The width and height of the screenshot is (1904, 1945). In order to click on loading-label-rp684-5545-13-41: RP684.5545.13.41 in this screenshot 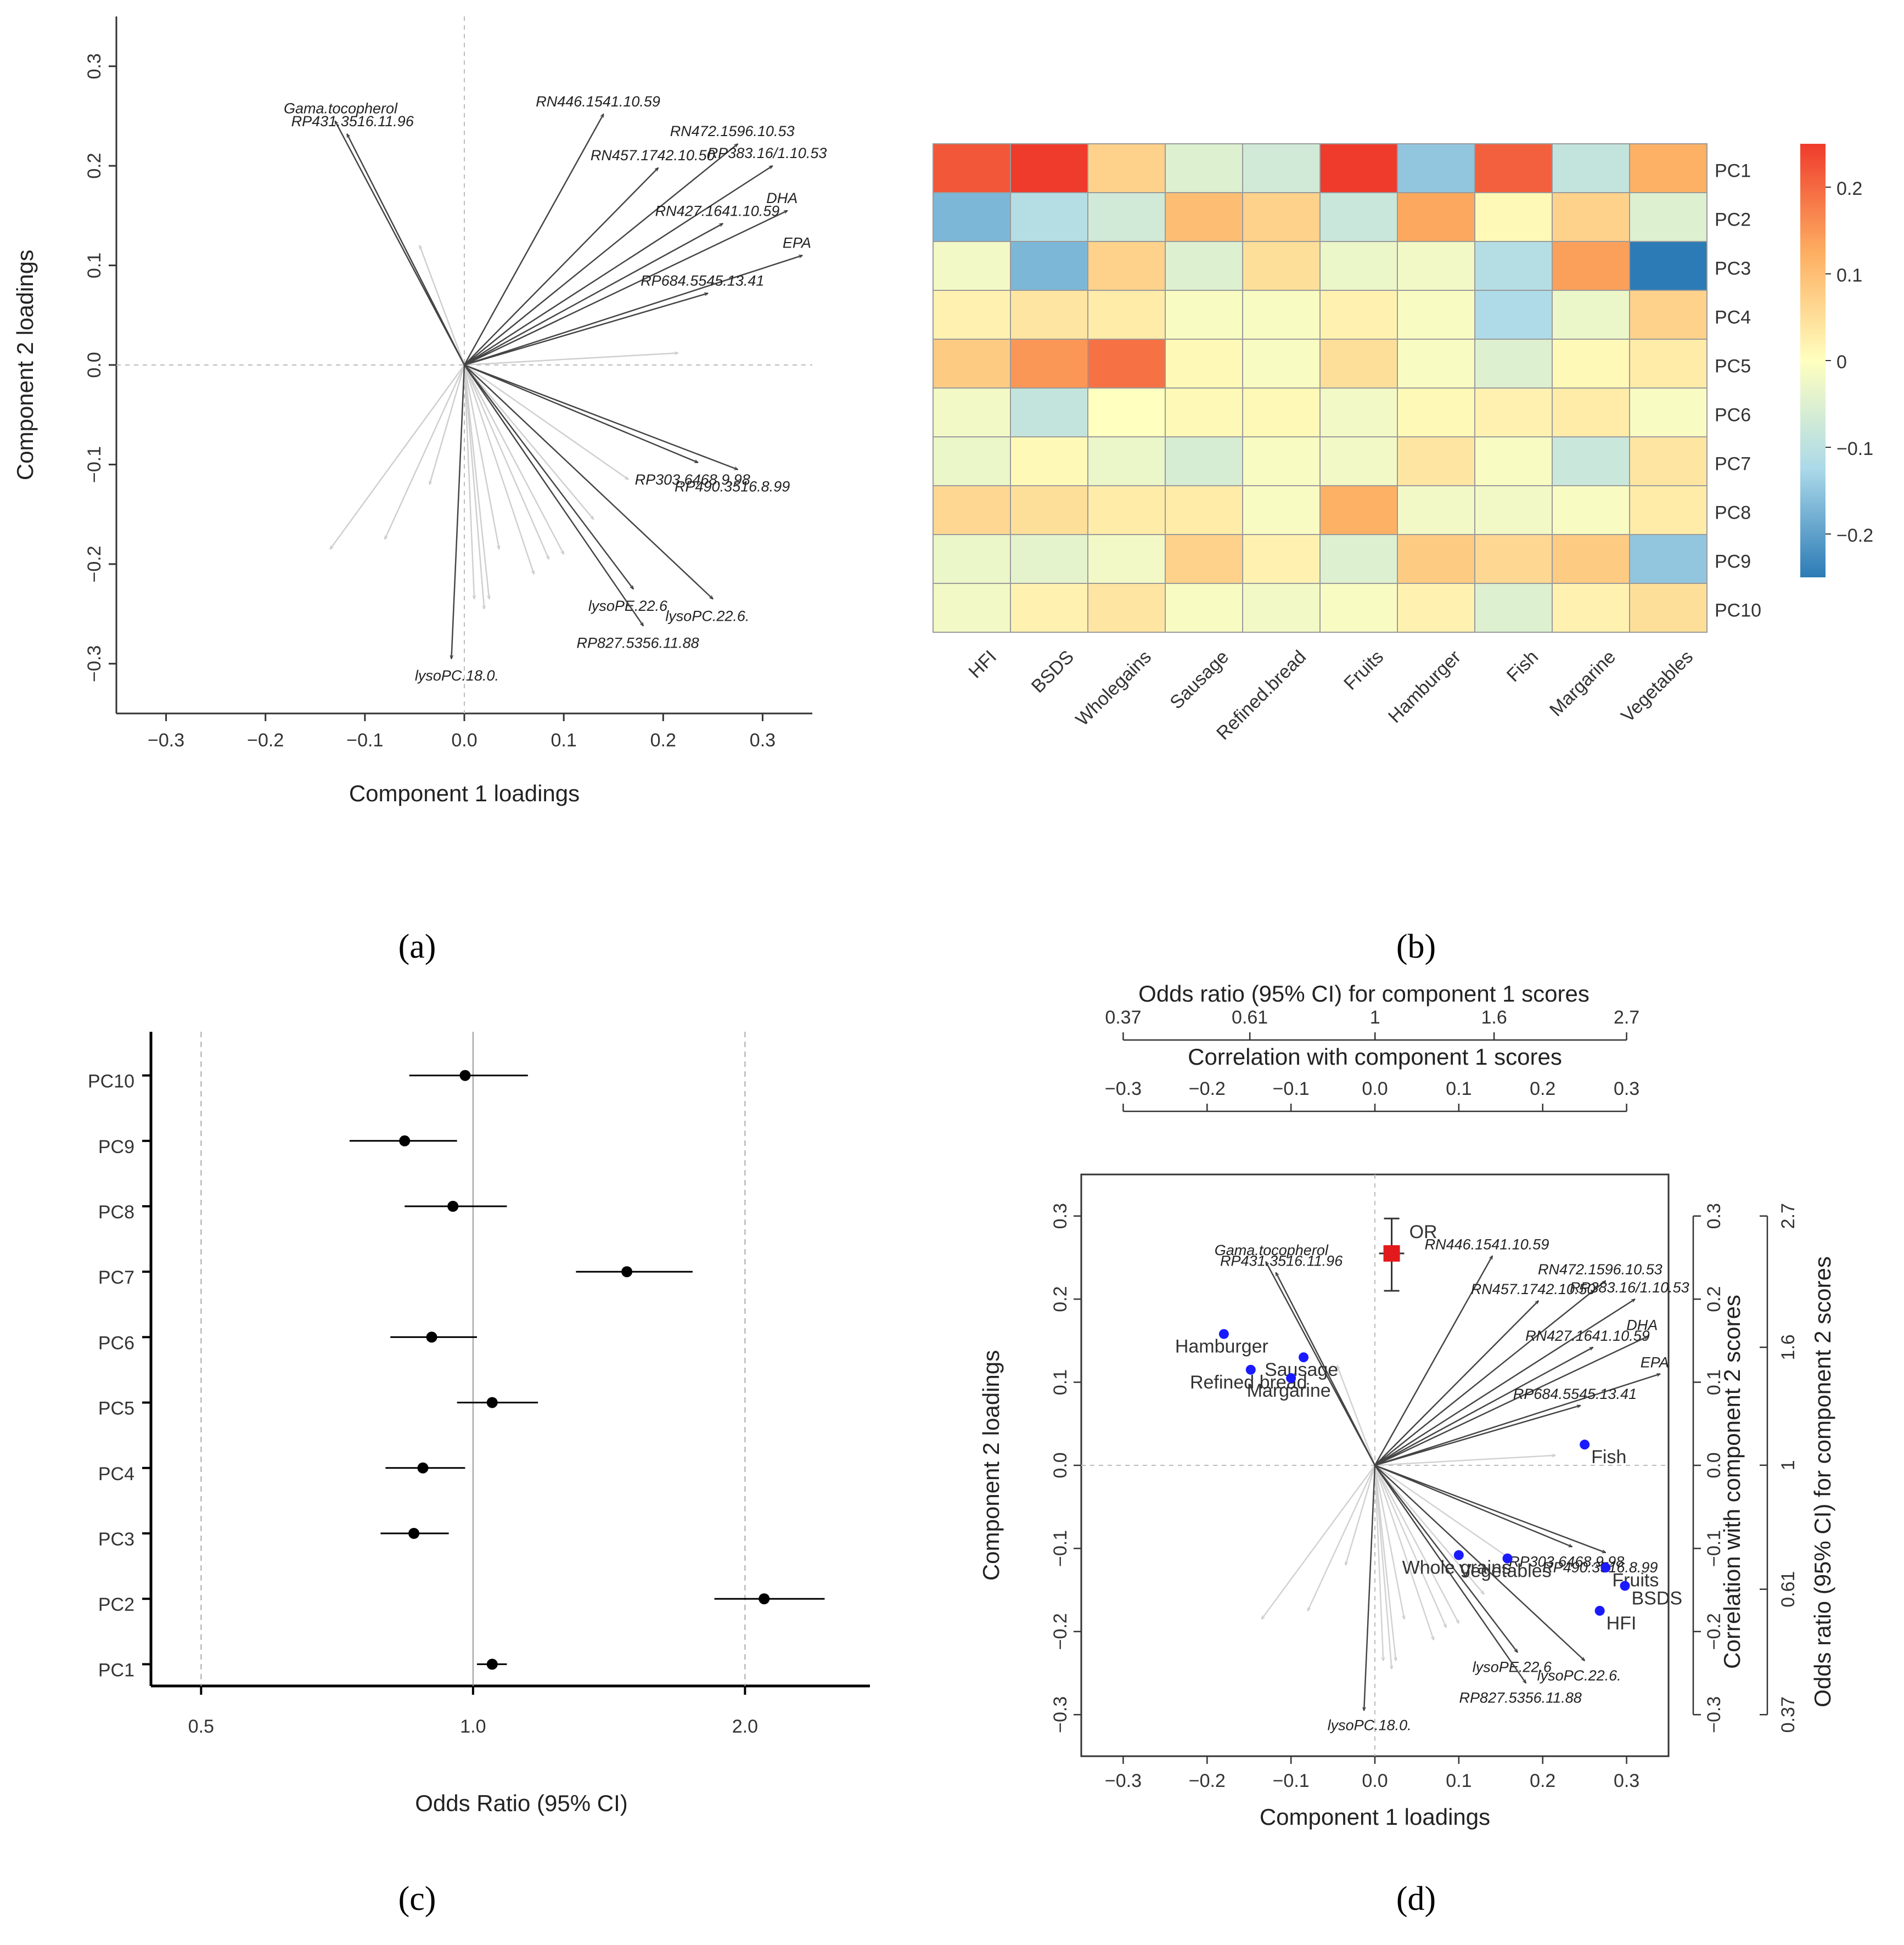, I will do `click(1575, 1394)`.